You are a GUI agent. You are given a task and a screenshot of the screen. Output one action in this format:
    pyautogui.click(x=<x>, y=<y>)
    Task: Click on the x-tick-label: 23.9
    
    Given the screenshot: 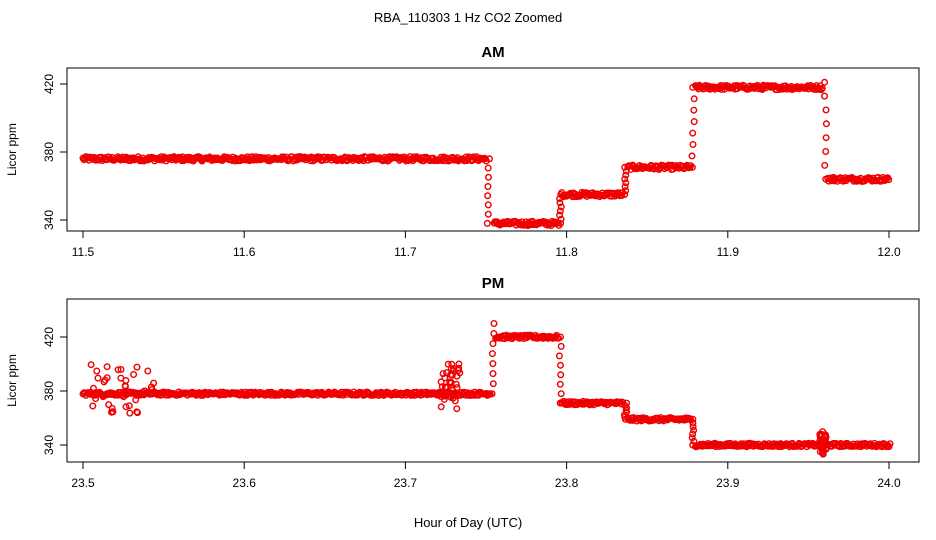 What is the action you would take?
    pyautogui.click(x=728, y=483)
    